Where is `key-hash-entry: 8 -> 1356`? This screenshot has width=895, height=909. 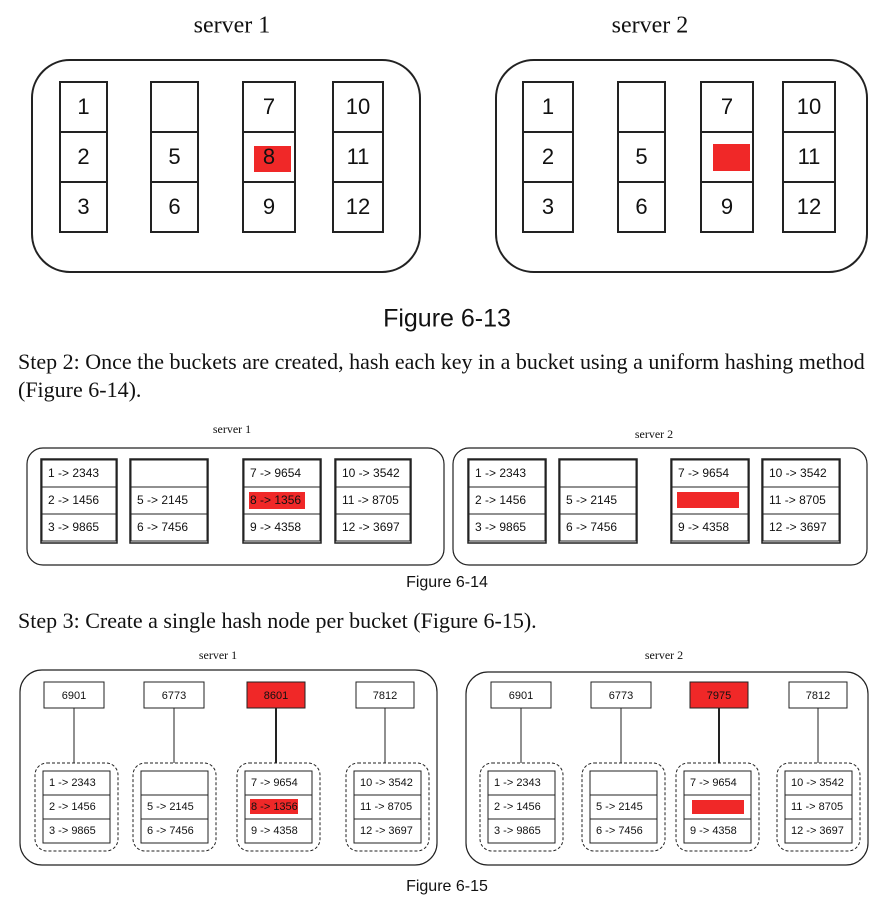 key-hash-entry: 8 -> 1356 is located at coordinates (275, 500).